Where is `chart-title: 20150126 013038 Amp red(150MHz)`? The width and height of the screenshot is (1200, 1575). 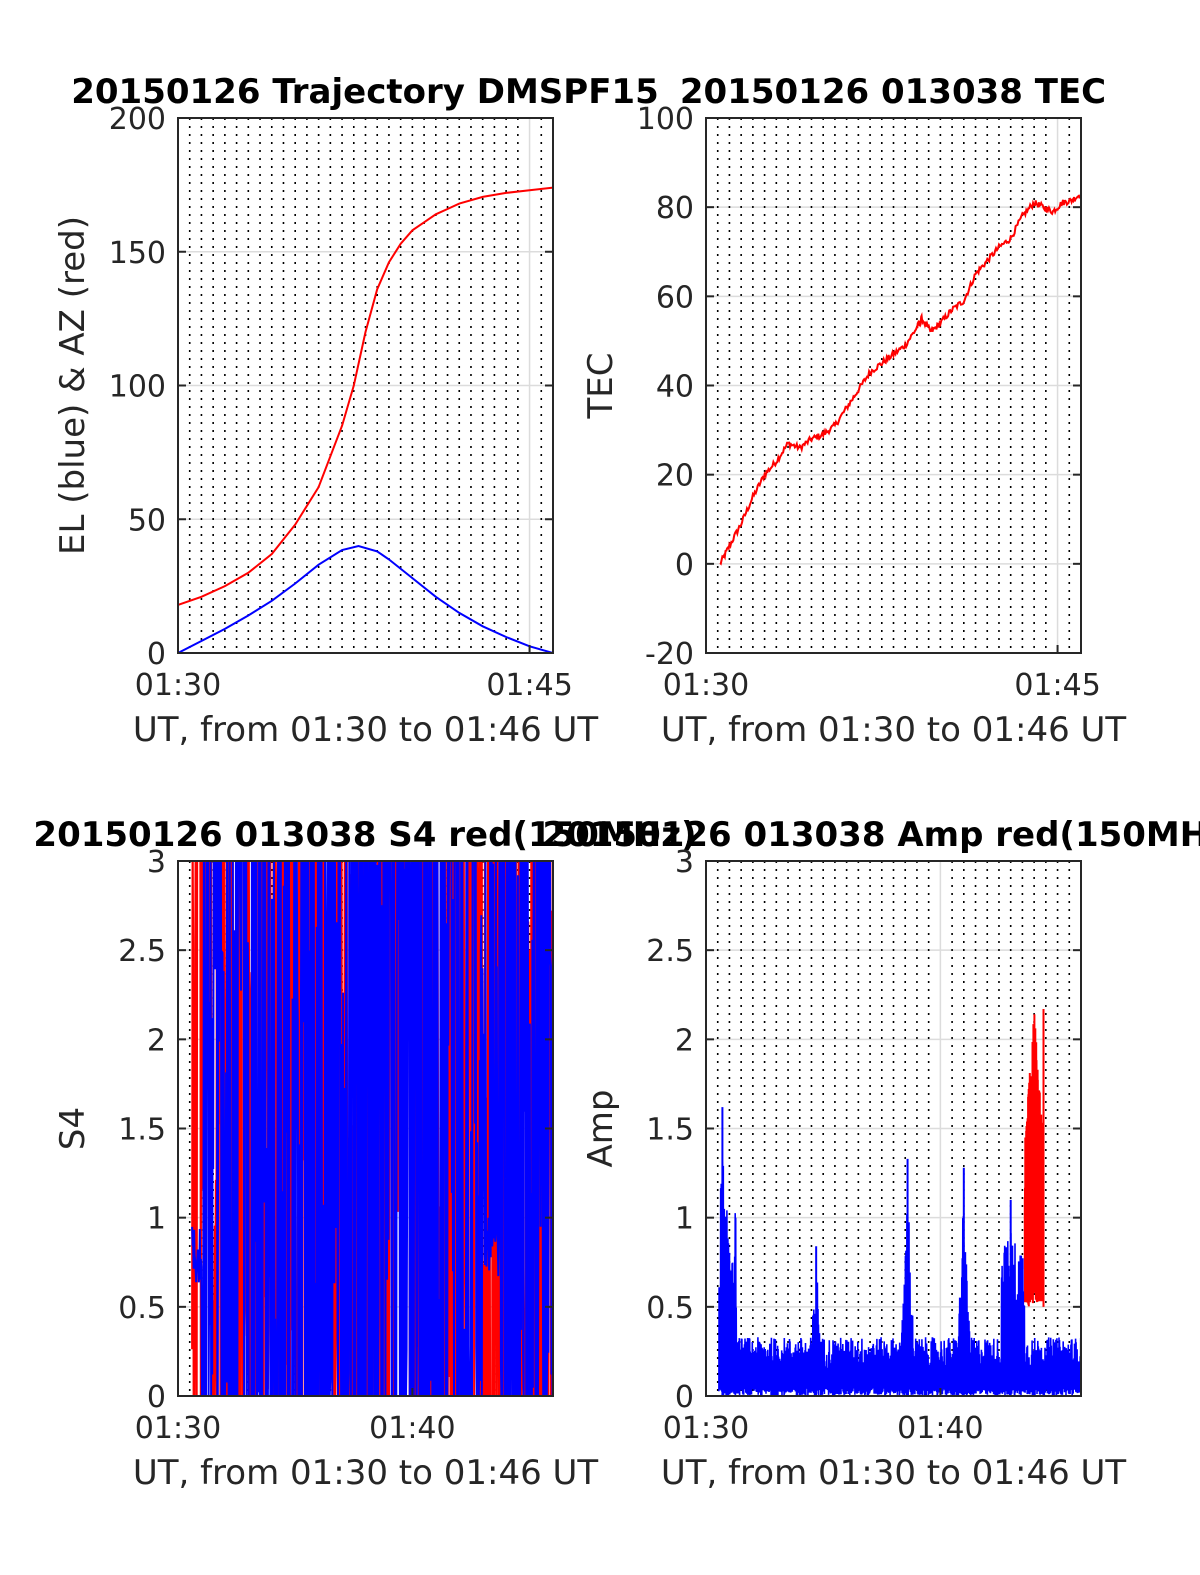
chart-title: 20150126 013038 Amp red(150MHz) is located at coordinates (871, 835).